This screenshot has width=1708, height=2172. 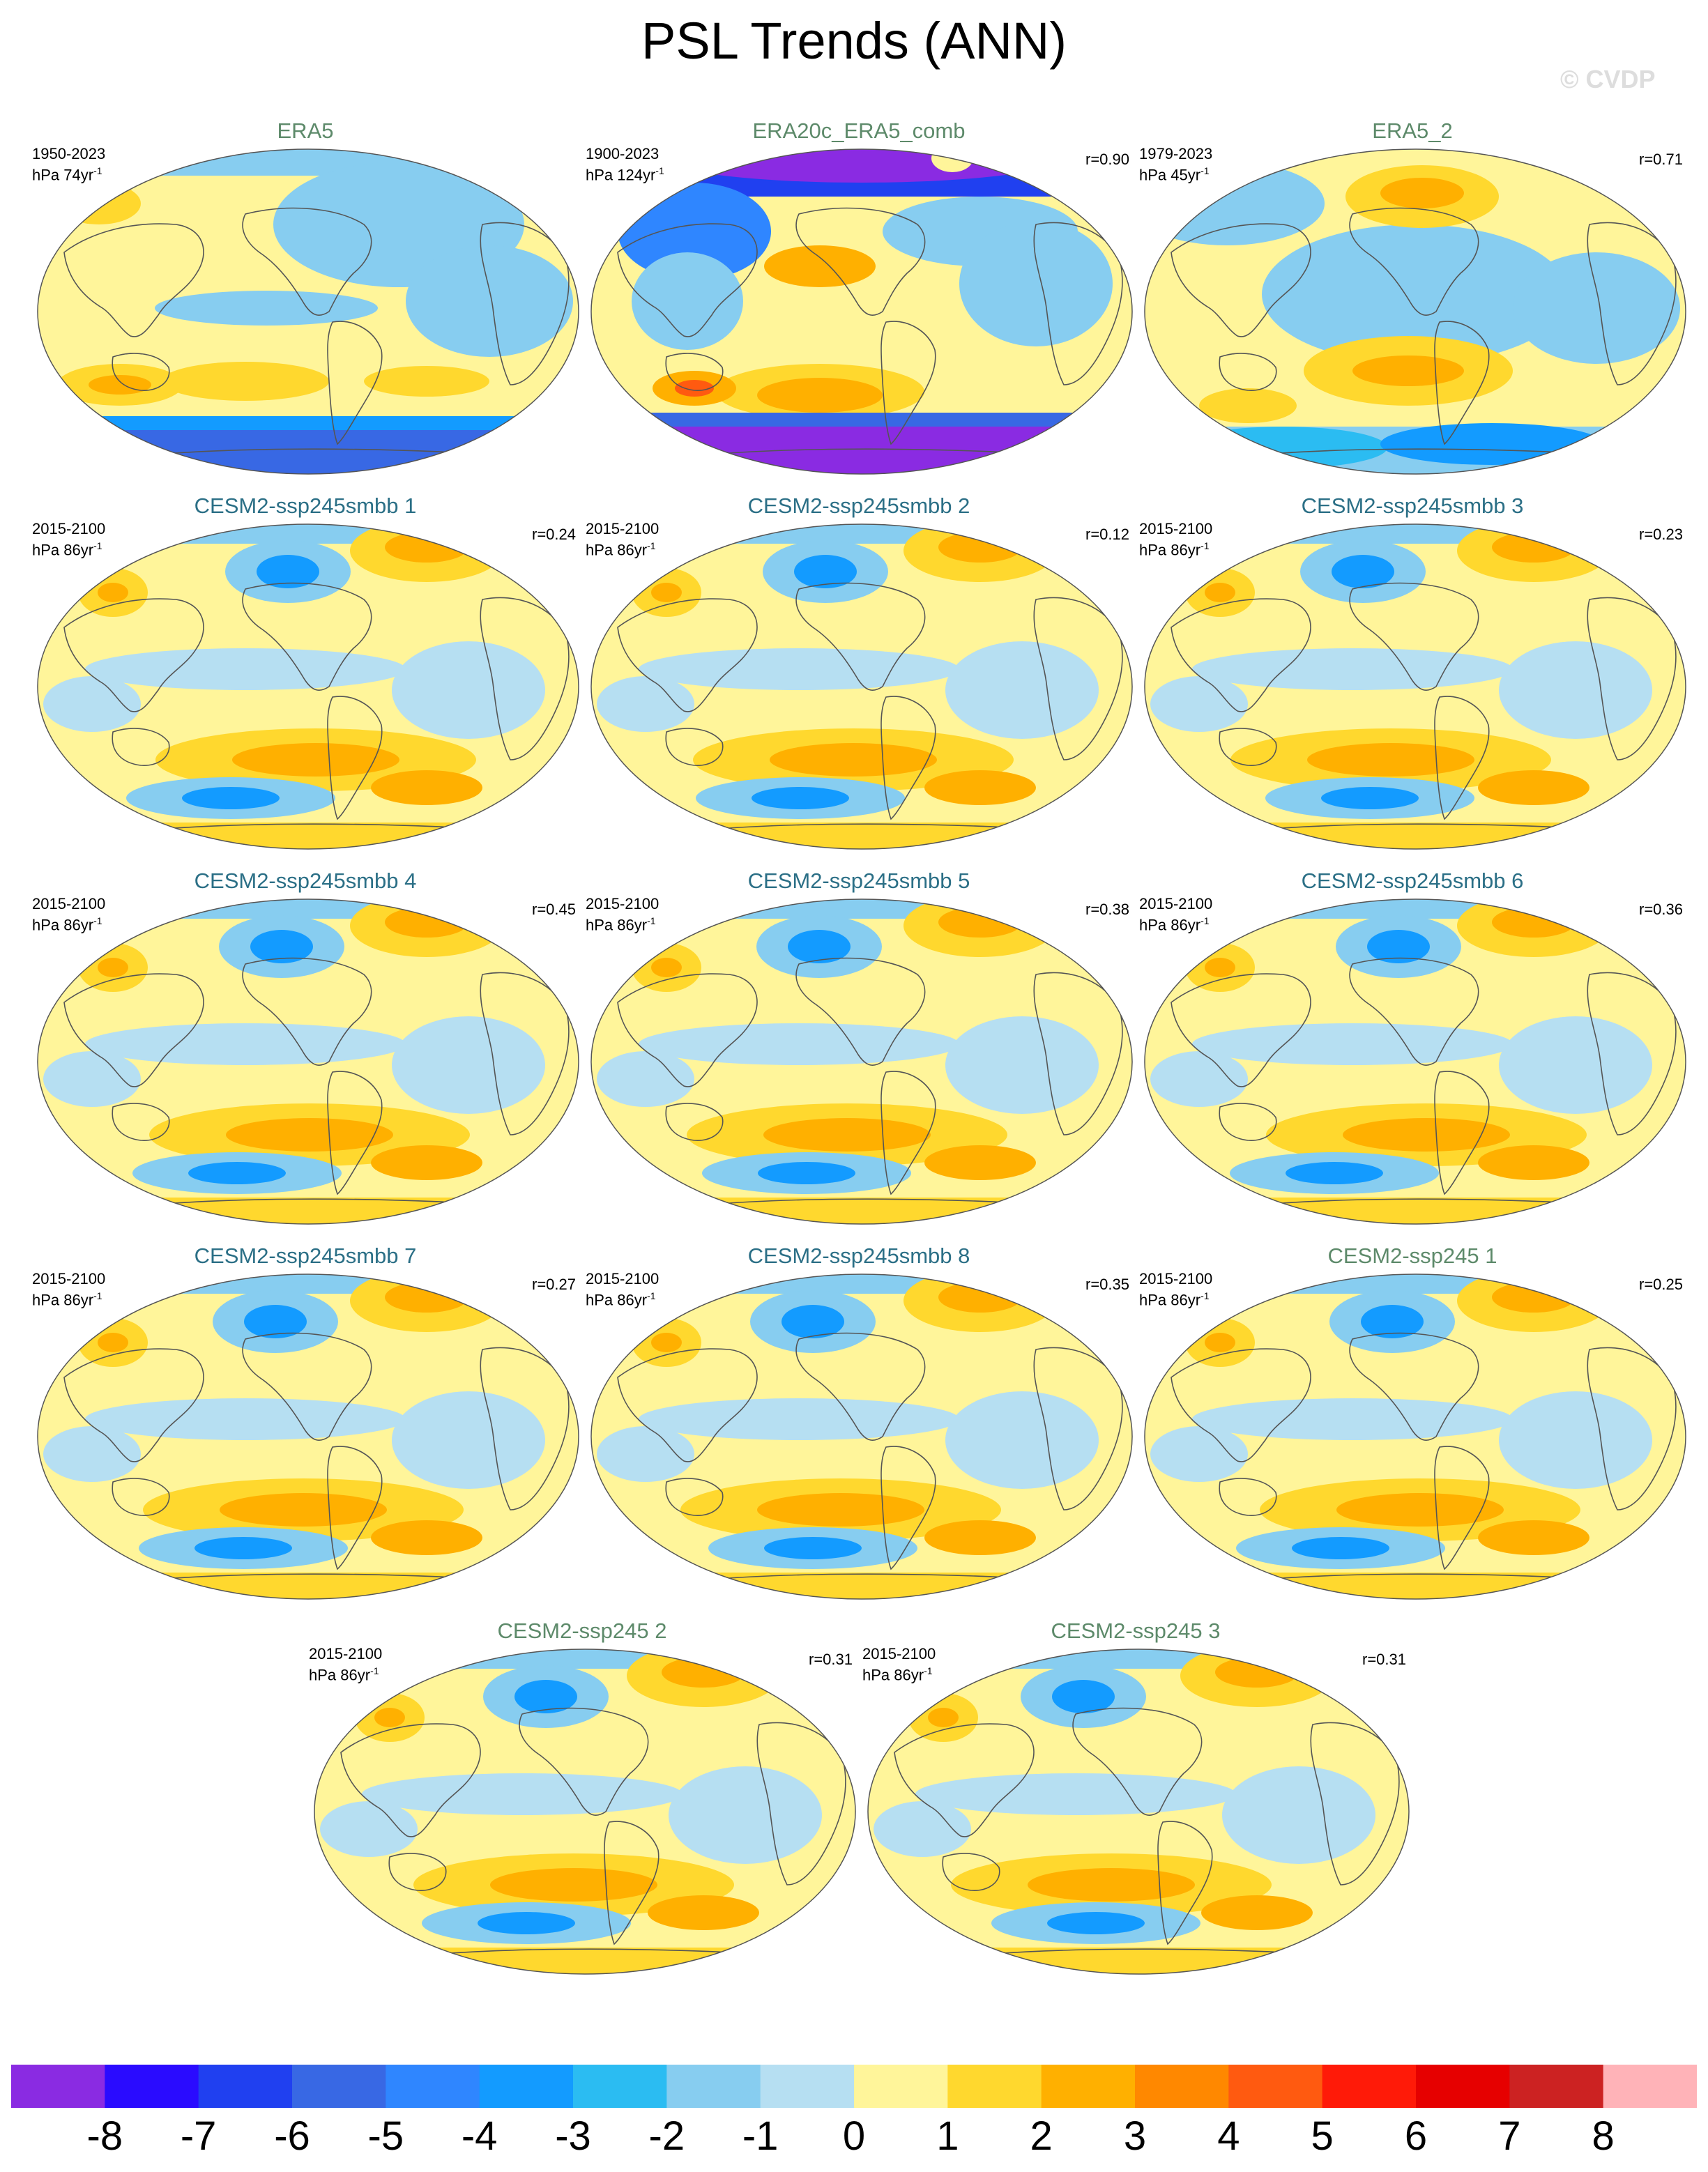 I want to click on panel-title: CESM2-ssp245smbb 3, so click(x=1412, y=506).